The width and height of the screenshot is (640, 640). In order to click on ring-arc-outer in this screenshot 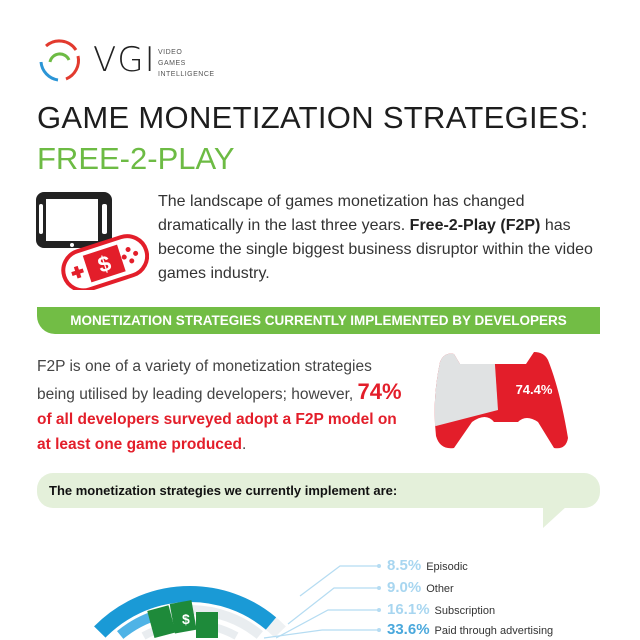, I will do `click(185, 612)`.